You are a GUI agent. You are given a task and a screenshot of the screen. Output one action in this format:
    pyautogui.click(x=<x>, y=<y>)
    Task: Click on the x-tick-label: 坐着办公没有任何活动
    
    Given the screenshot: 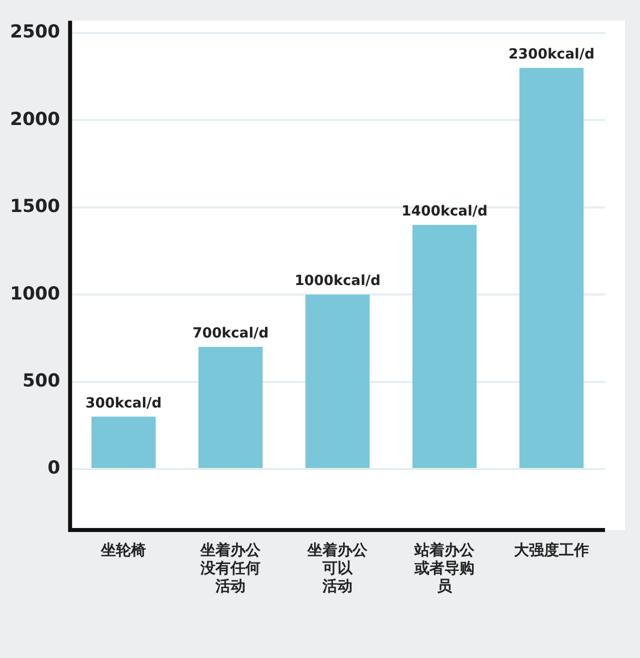 What is the action you would take?
    pyautogui.click(x=231, y=567)
    